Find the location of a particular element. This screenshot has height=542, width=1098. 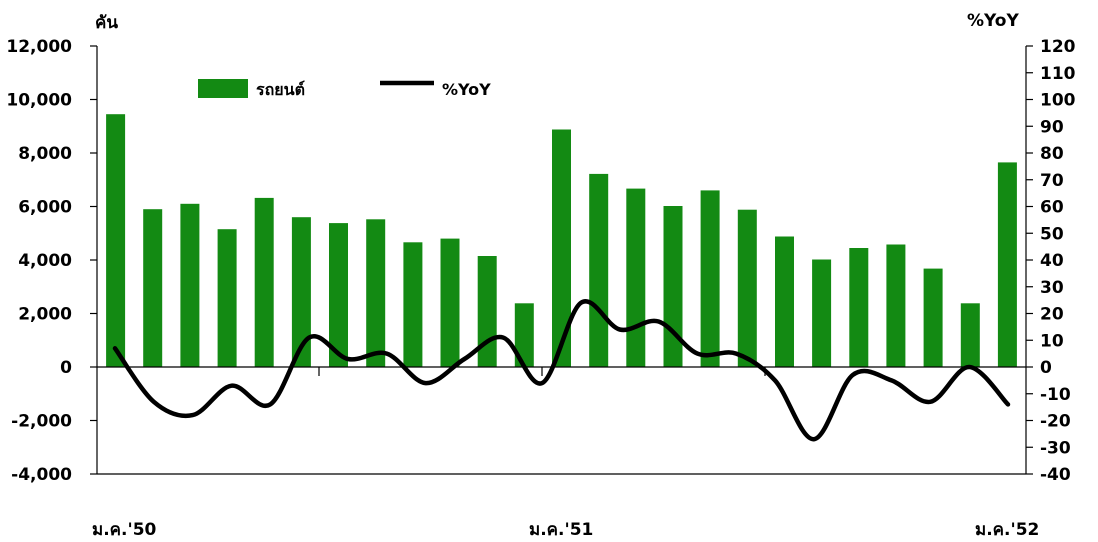

left-tick-label-3: 2,000 is located at coordinates (45, 315).